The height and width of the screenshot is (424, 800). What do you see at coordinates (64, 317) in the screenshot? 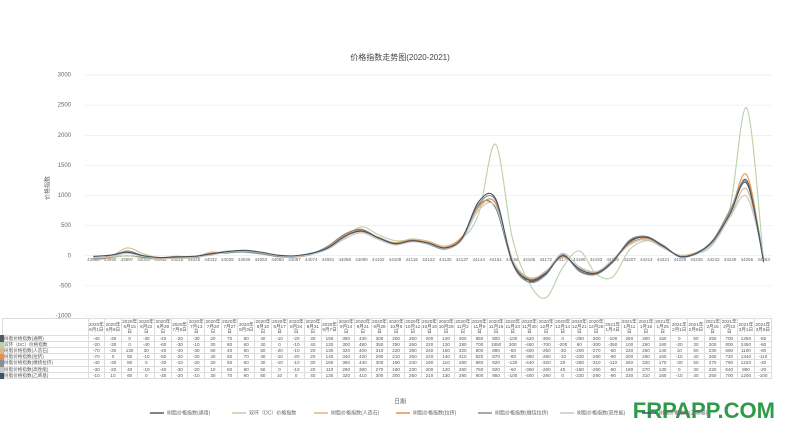
I see `y-tick-label: -1000` at bounding box center [64, 317].